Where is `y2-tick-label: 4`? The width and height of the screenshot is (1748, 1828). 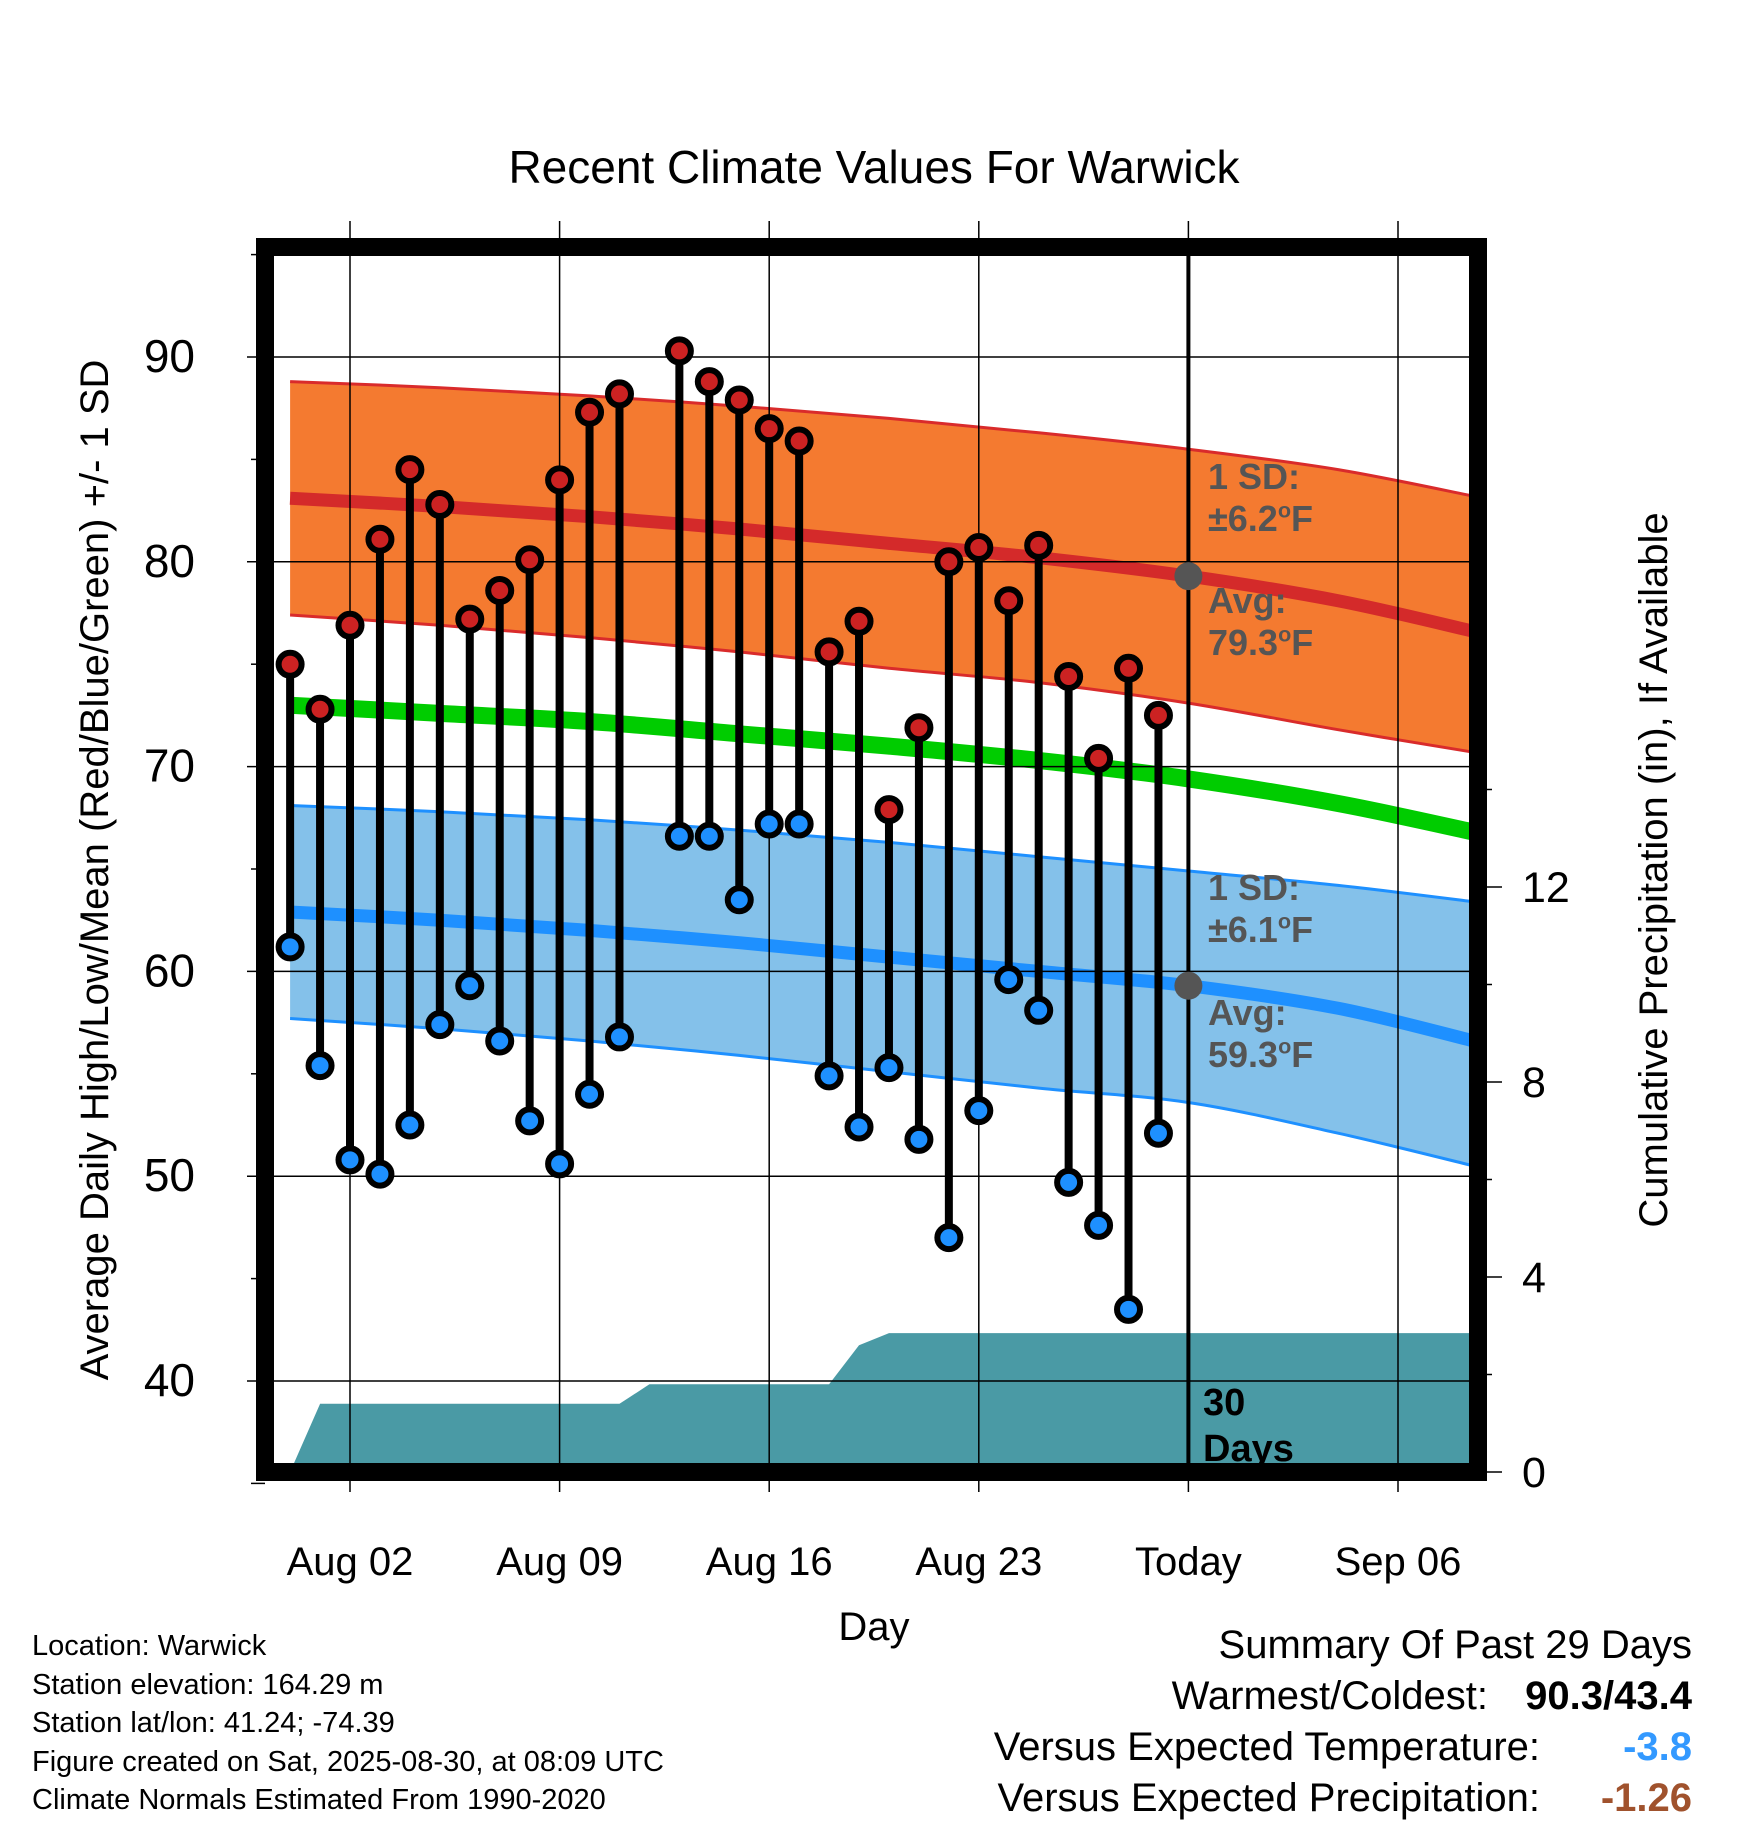
y2-tick-label: 4 is located at coordinates (1534, 1278).